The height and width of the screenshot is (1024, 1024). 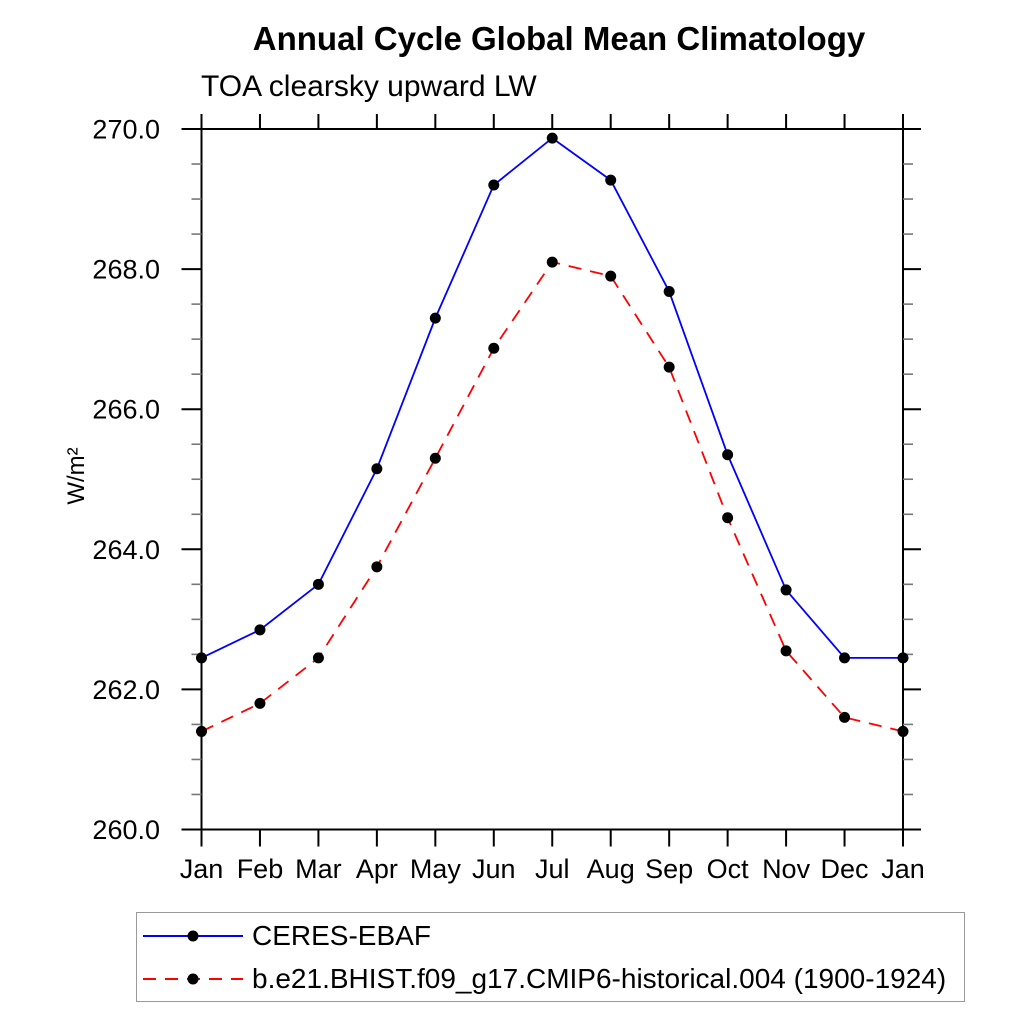 I want to click on legend-label-ceres: CERES-EBAF, so click(x=341, y=935).